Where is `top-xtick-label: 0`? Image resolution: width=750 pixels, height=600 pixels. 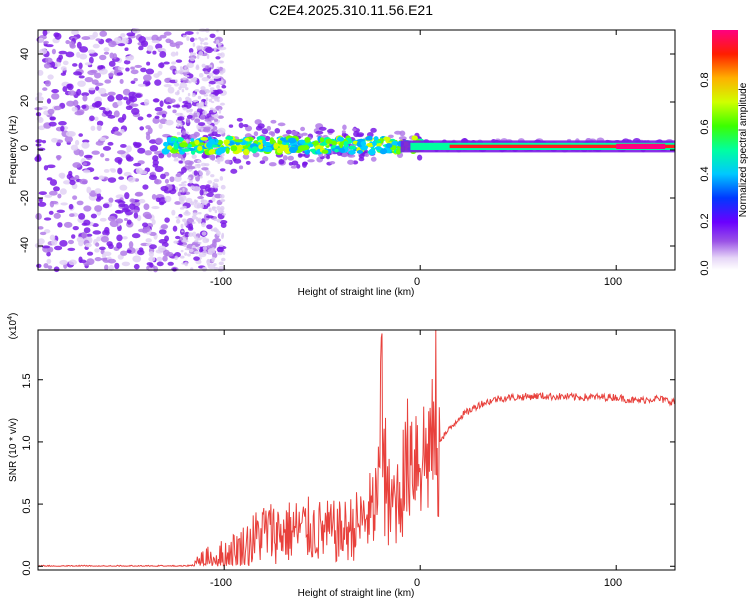 top-xtick-label: 0 is located at coordinates (417, 282).